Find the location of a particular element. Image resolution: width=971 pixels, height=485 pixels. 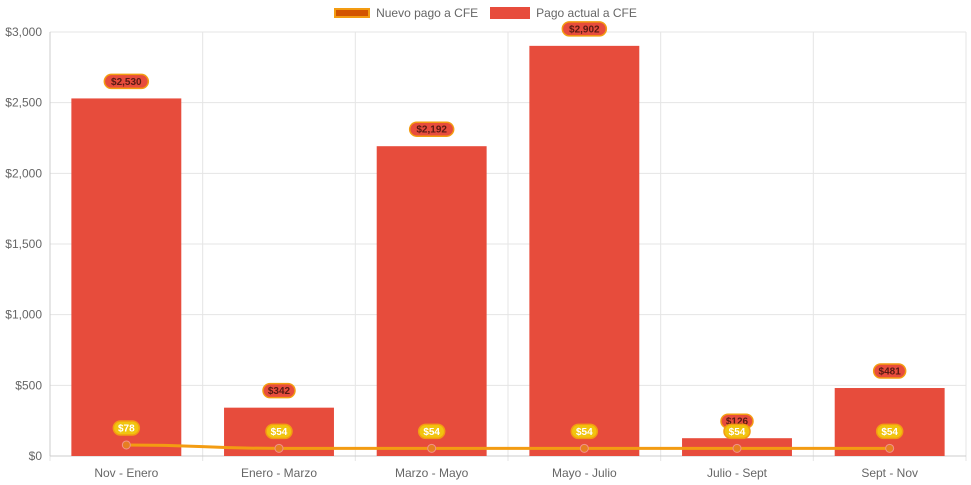

x-tick-label: Enero - Marzo is located at coordinates (279, 473).